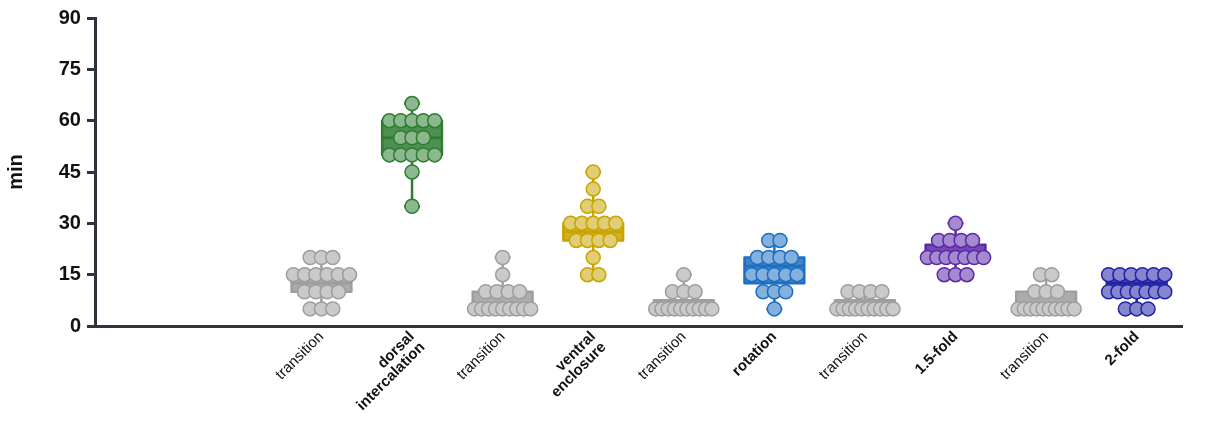 This screenshot has width=1208, height=430. Describe the element at coordinates (14, 172) in the screenshot. I see `y-axis-title: min` at that location.